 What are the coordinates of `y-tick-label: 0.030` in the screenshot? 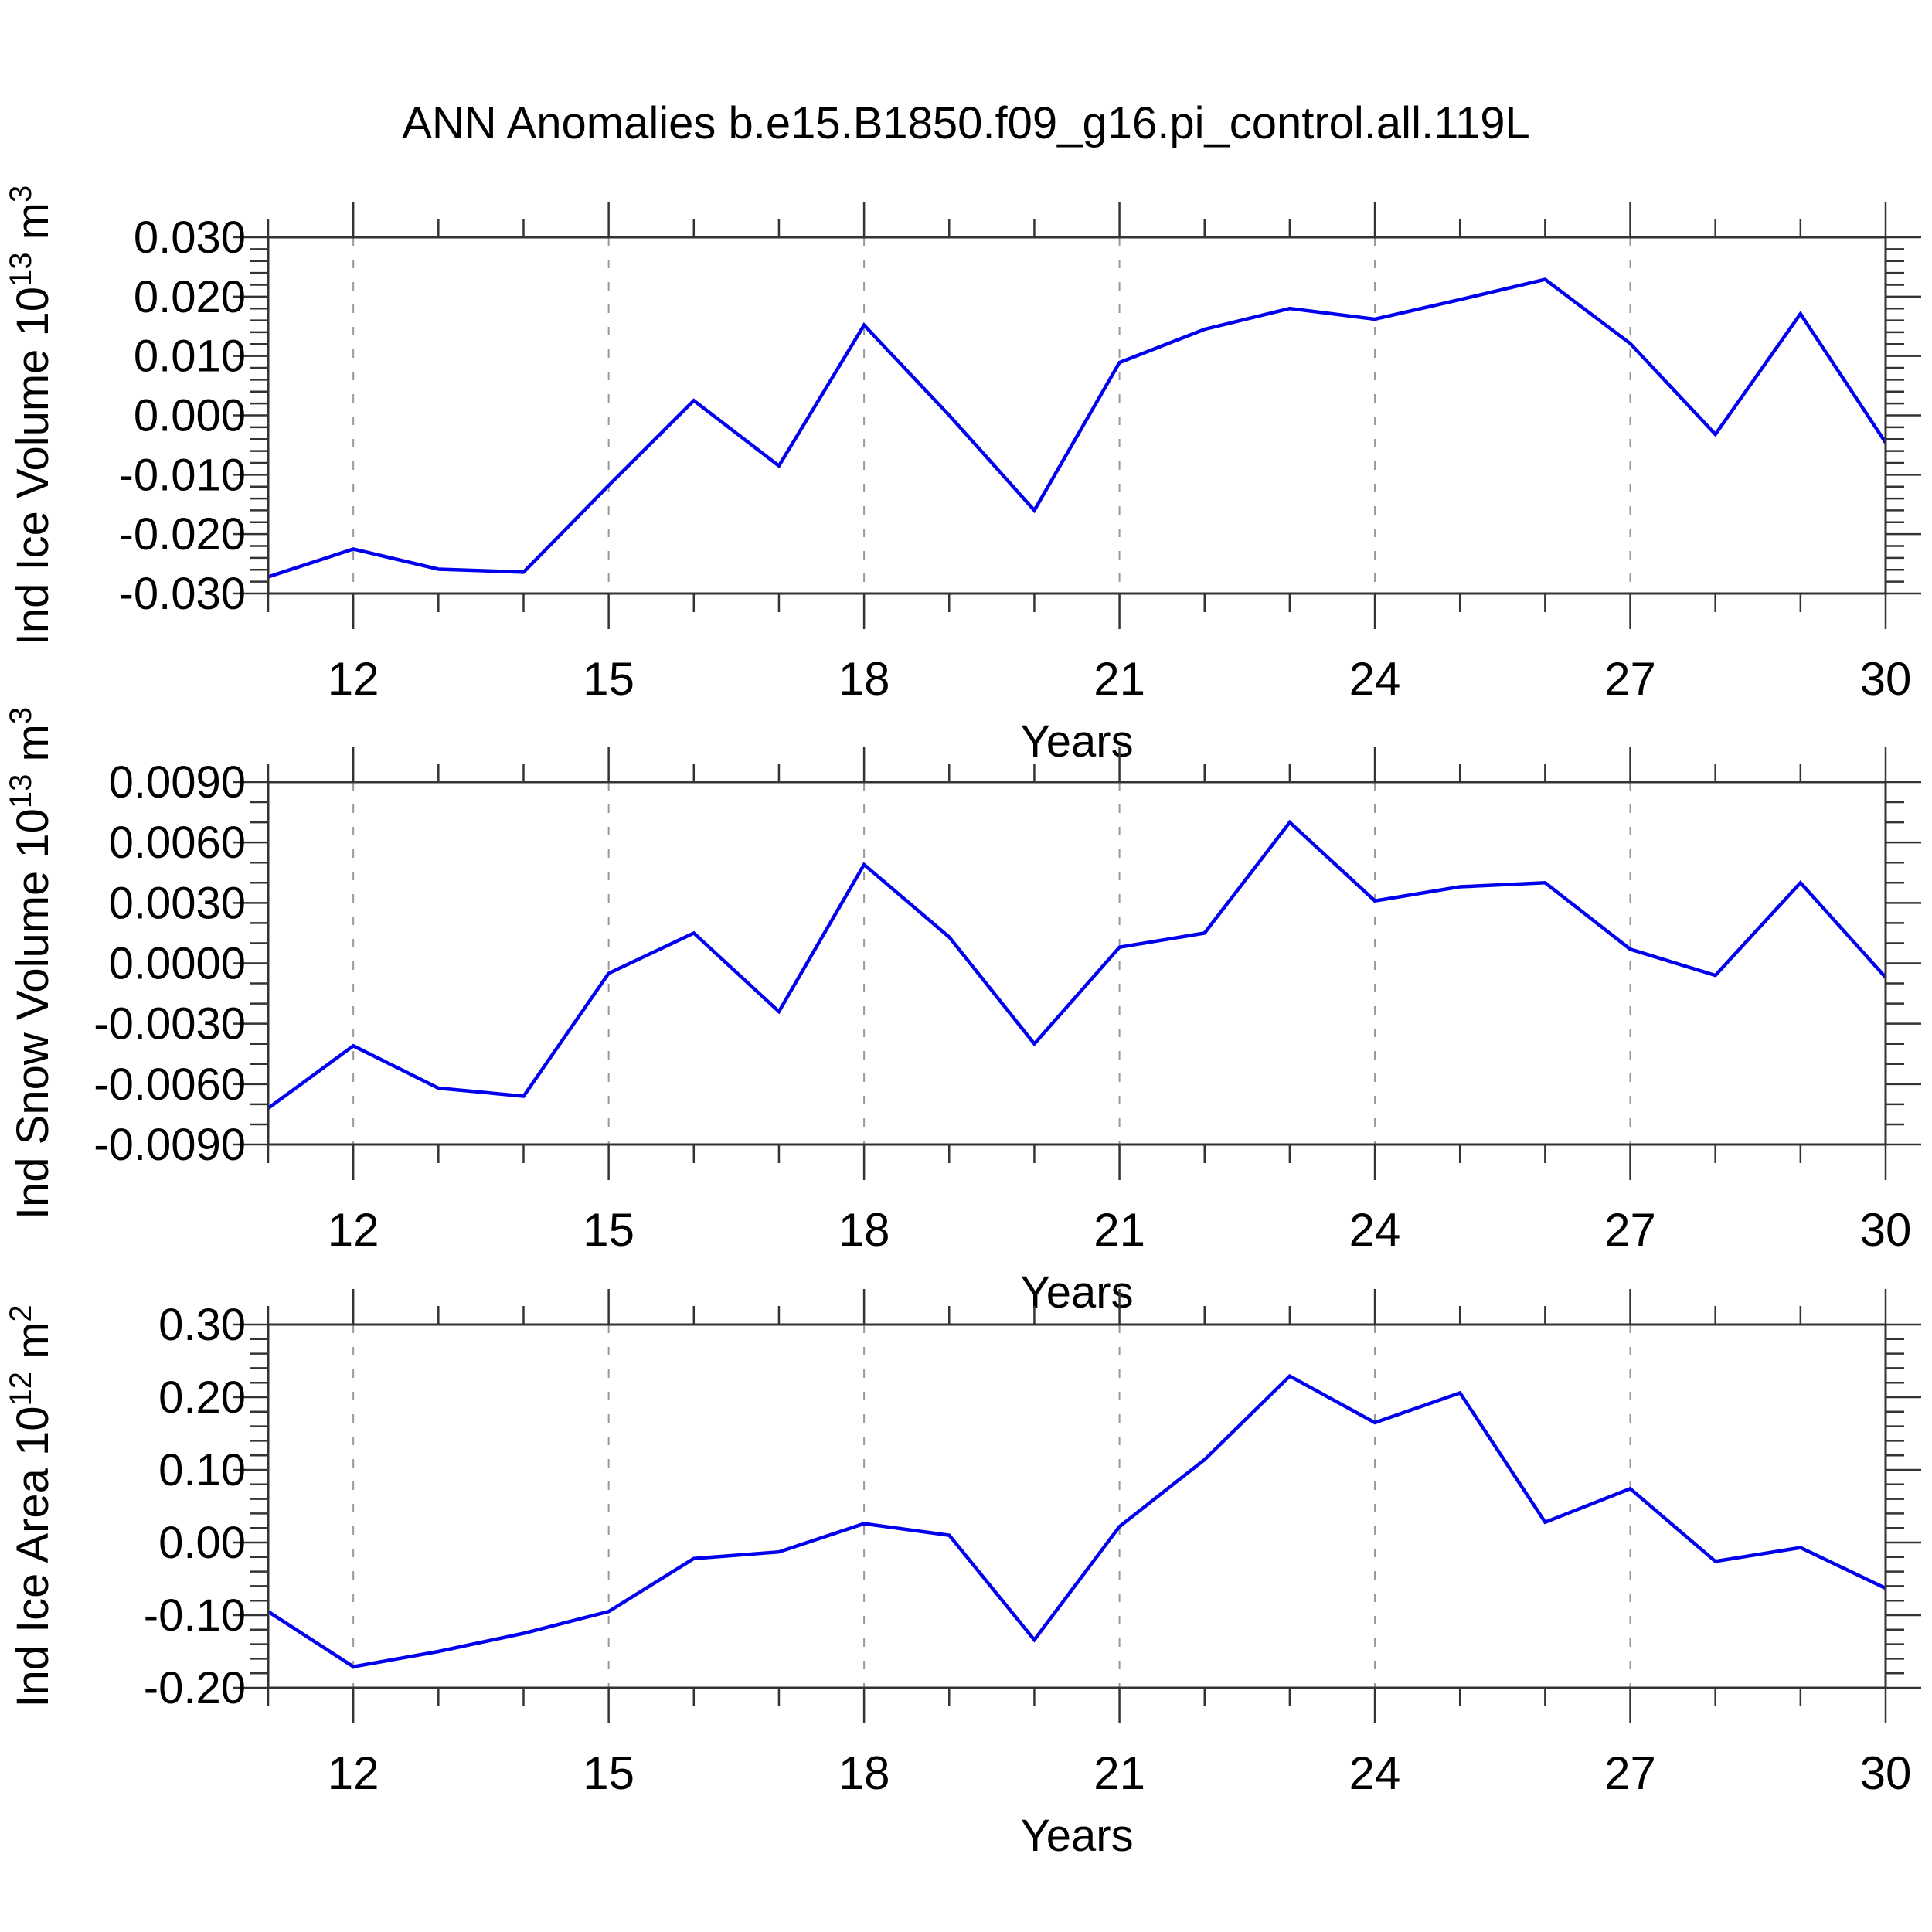 It's located at (190, 238).